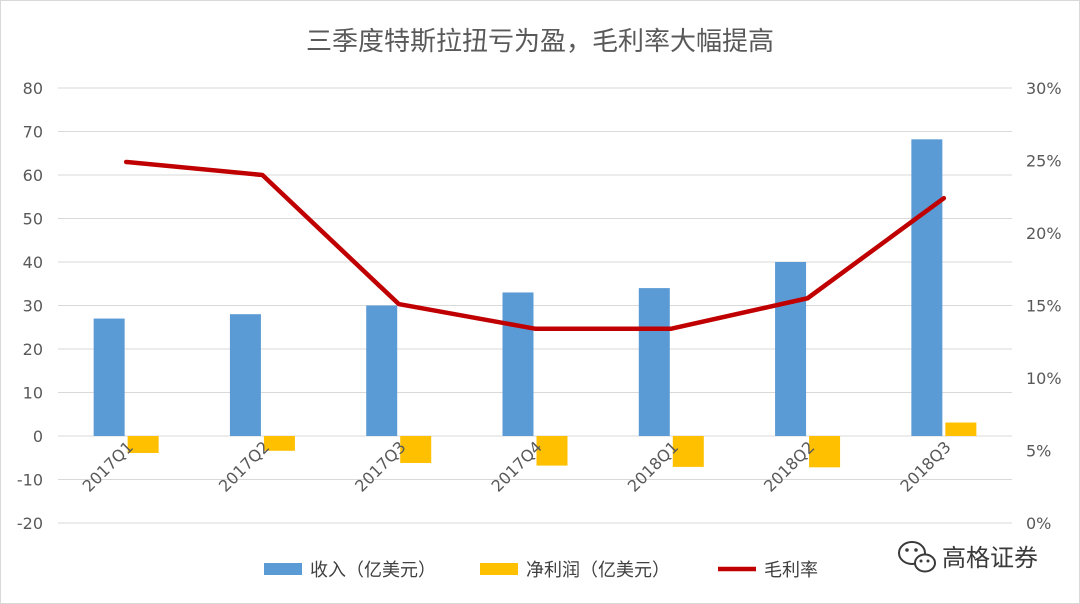 This screenshot has height=604, width=1080. What do you see at coordinates (1044, 161) in the screenshot?
I see `y-right-tick-label: 25%` at bounding box center [1044, 161].